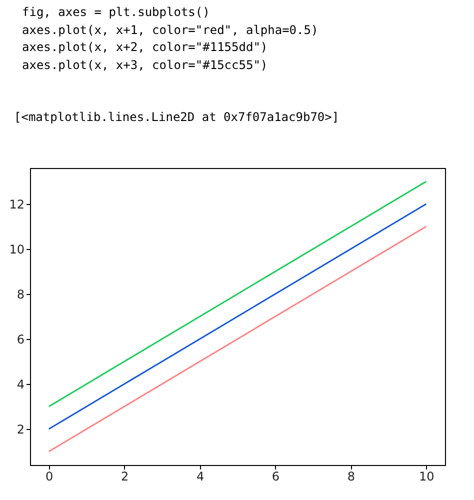  I want to click on y-tick-label: 10, so click(16, 249).